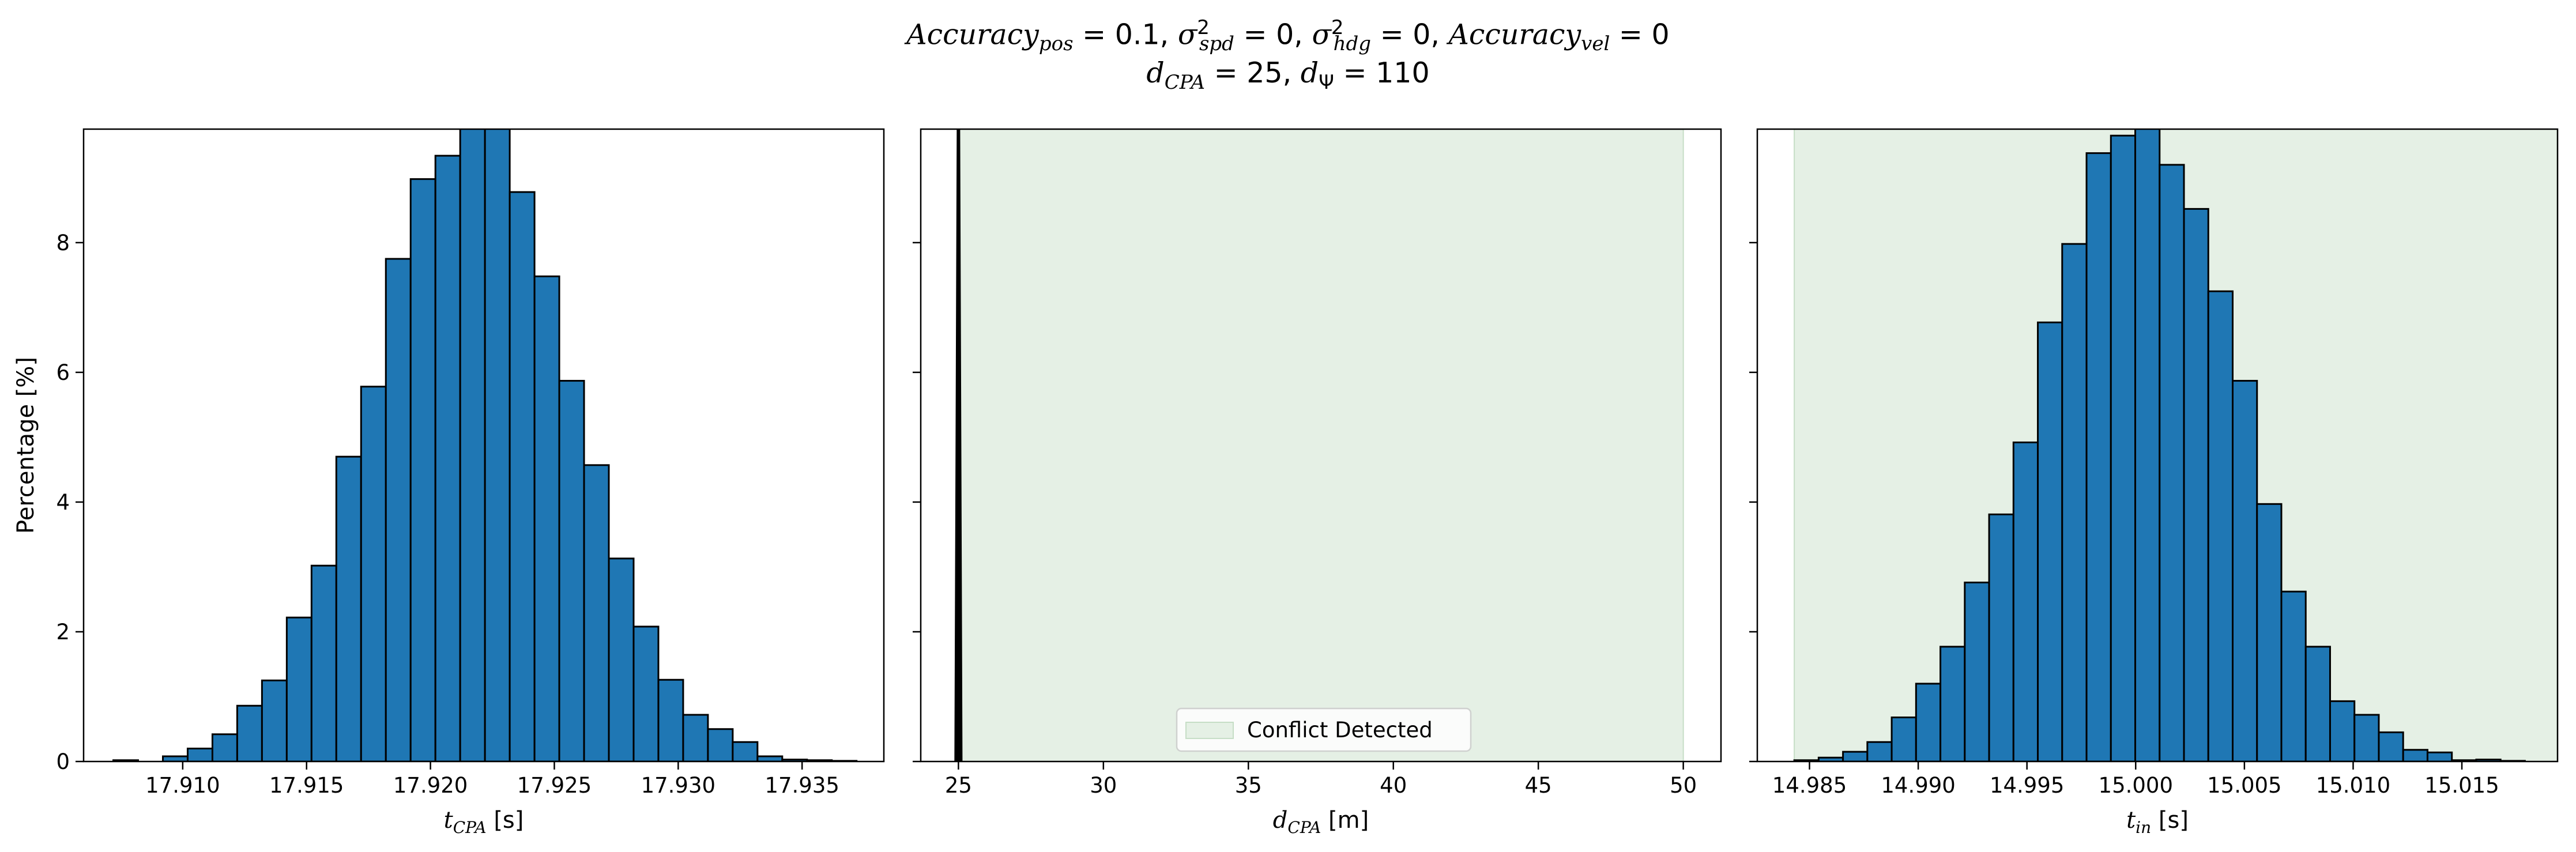 The width and height of the screenshot is (2576, 852). I want to click on legend-label: Conflict Detected, so click(1340, 730).